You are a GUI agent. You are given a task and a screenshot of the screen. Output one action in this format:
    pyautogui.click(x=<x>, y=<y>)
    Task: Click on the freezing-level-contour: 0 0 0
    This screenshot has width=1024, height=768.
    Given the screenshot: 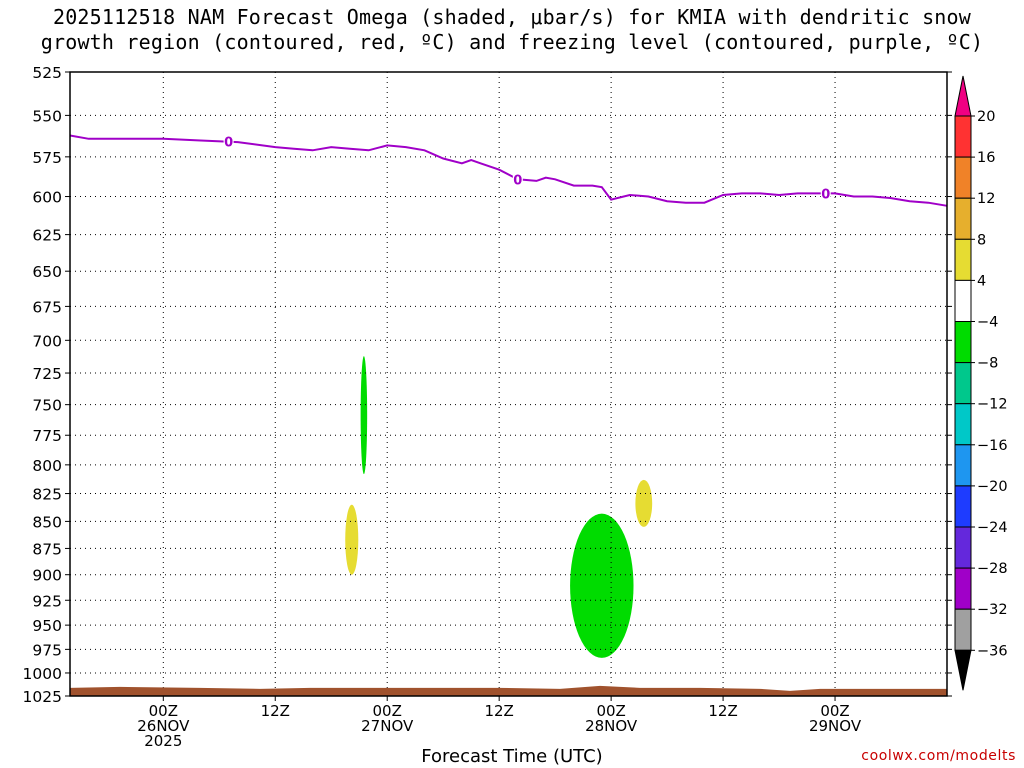 What is the action you would take?
    pyautogui.click(x=508, y=170)
    